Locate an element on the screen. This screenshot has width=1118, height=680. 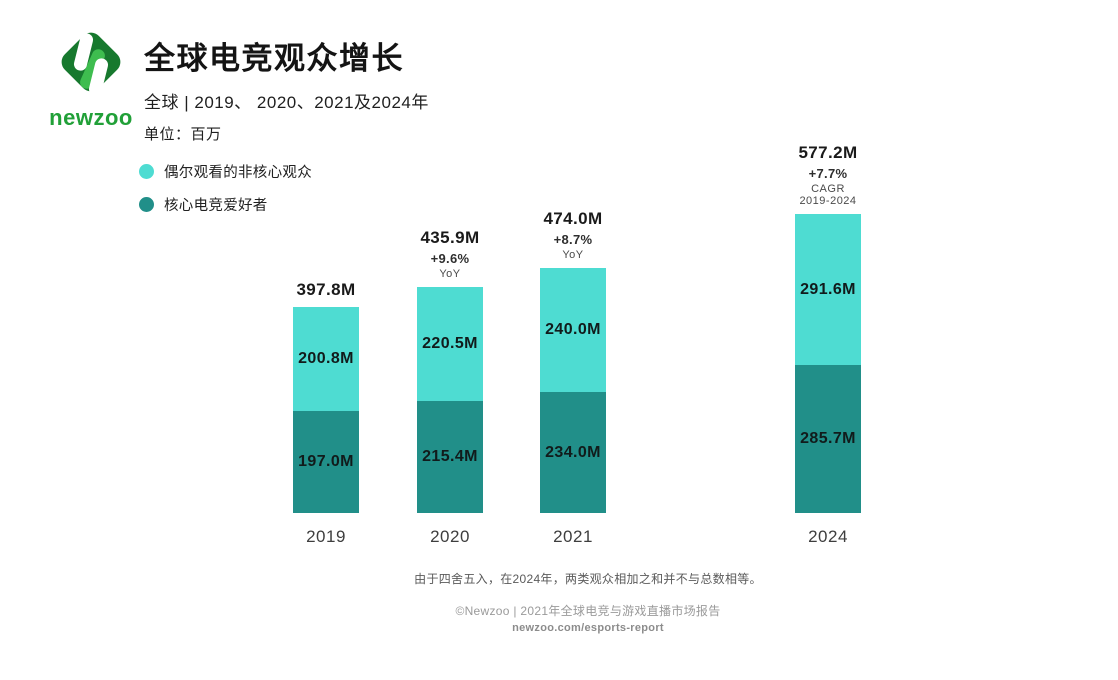
bar-total-label: 577.2M is located at coordinates (828, 152).